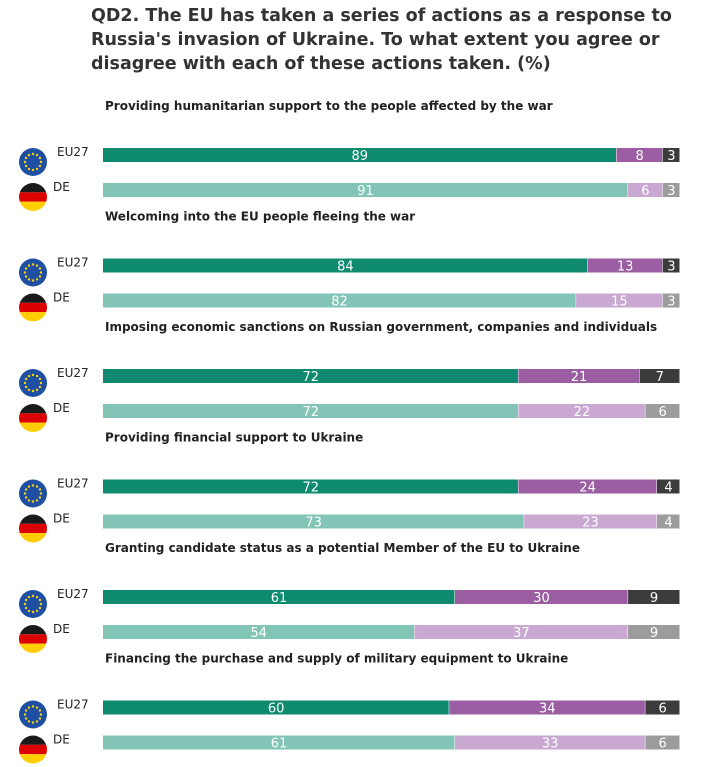 The height and width of the screenshot is (767, 707). I want to click on data-label: 23, so click(590, 523).